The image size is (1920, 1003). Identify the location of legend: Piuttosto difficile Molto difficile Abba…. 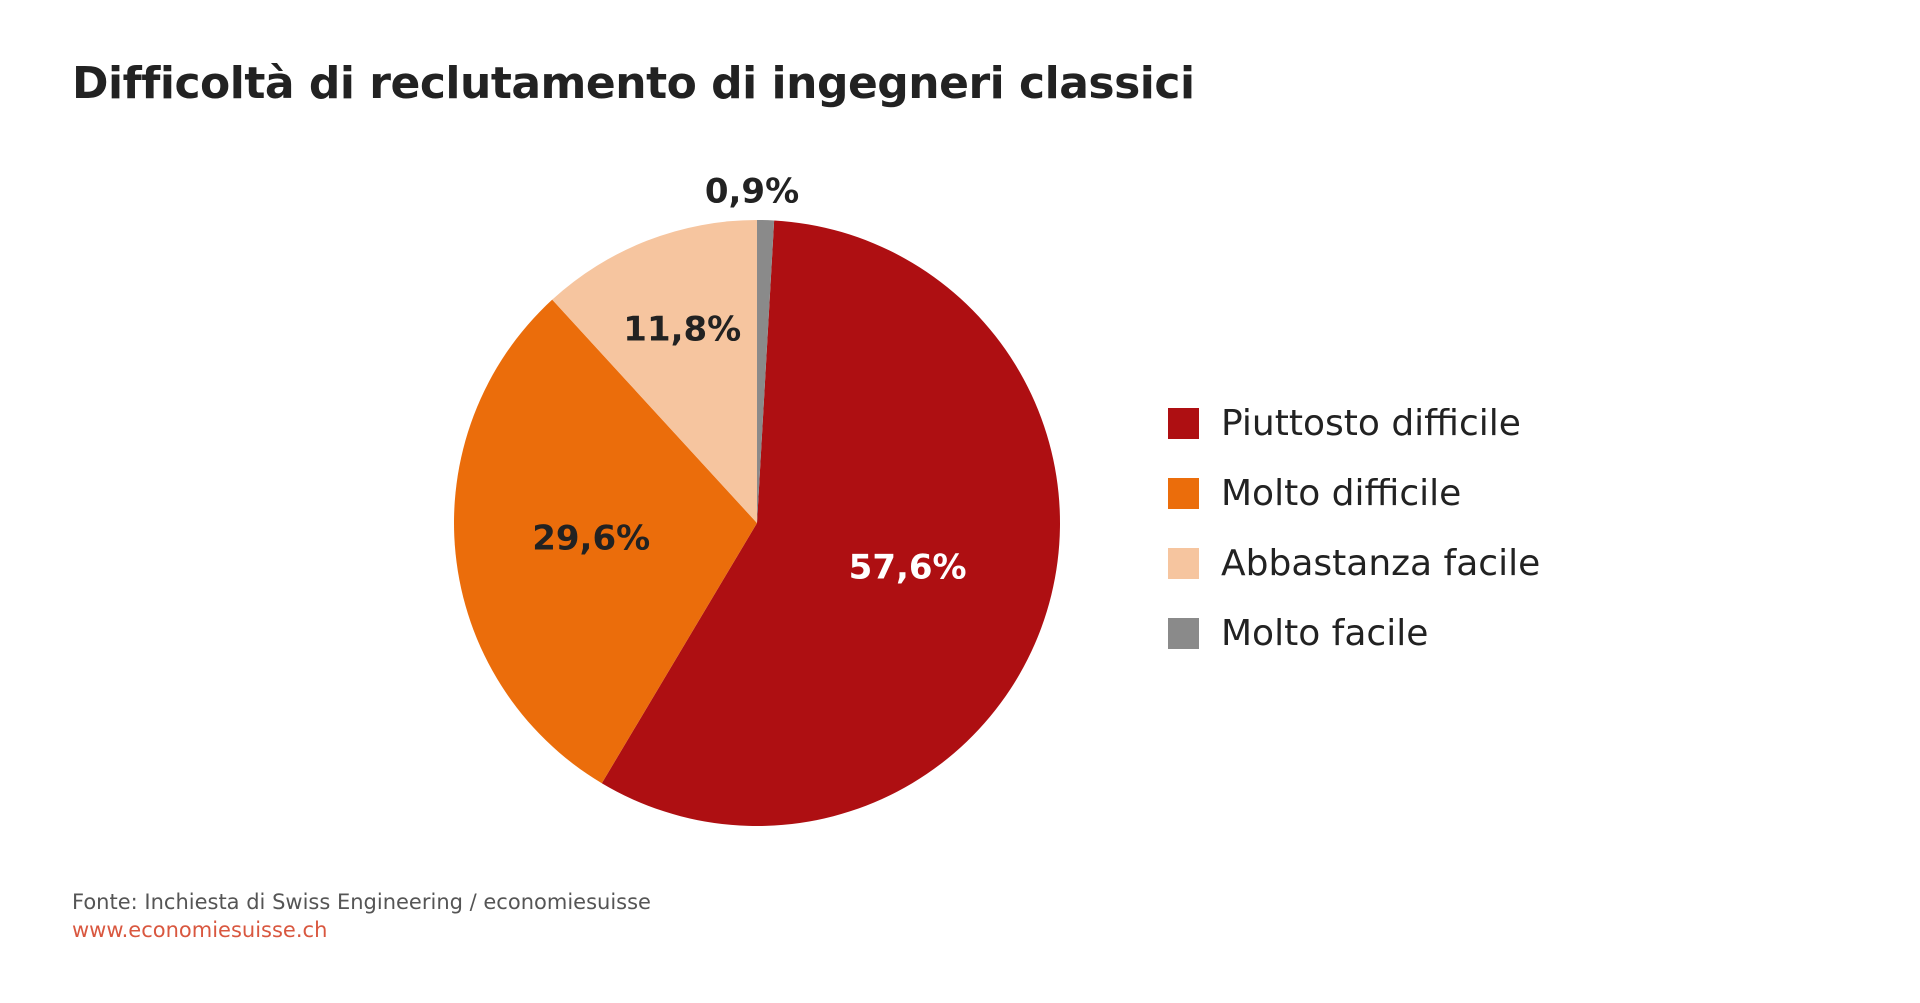
(1354, 528).